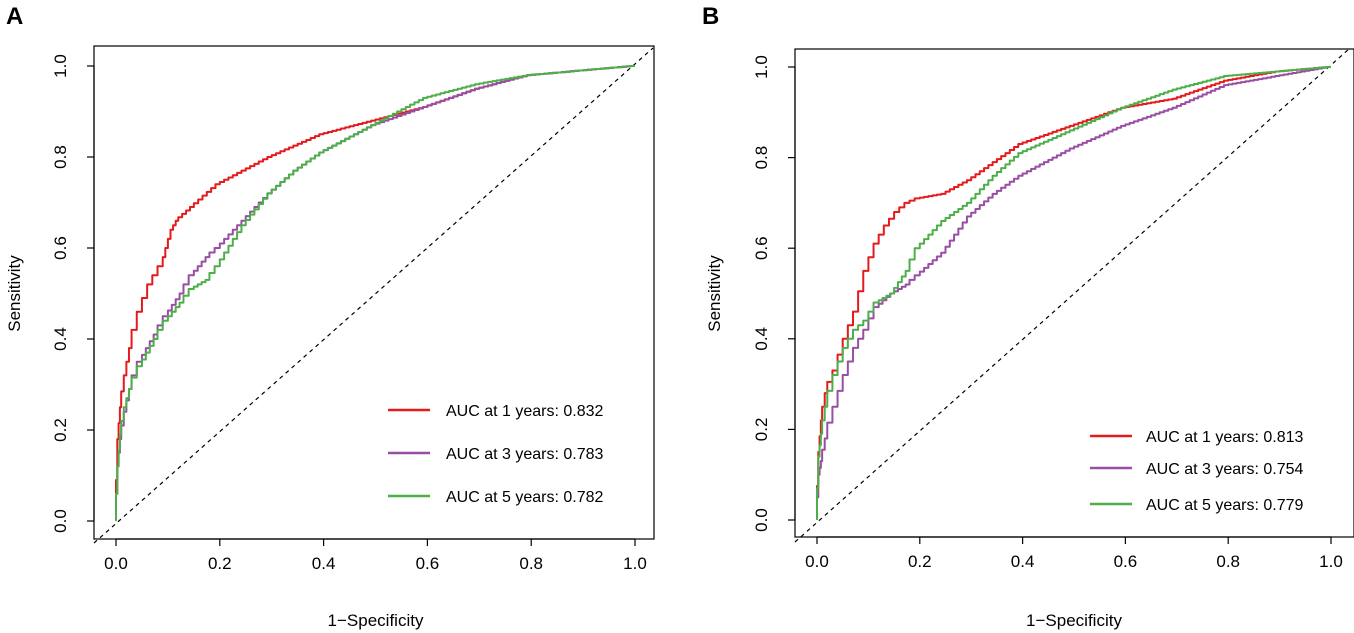 This screenshot has height=633, width=1354. What do you see at coordinates (525, 497) in the screenshot?
I see `legend-label: AUC at 5 years: 0.782` at bounding box center [525, 497].